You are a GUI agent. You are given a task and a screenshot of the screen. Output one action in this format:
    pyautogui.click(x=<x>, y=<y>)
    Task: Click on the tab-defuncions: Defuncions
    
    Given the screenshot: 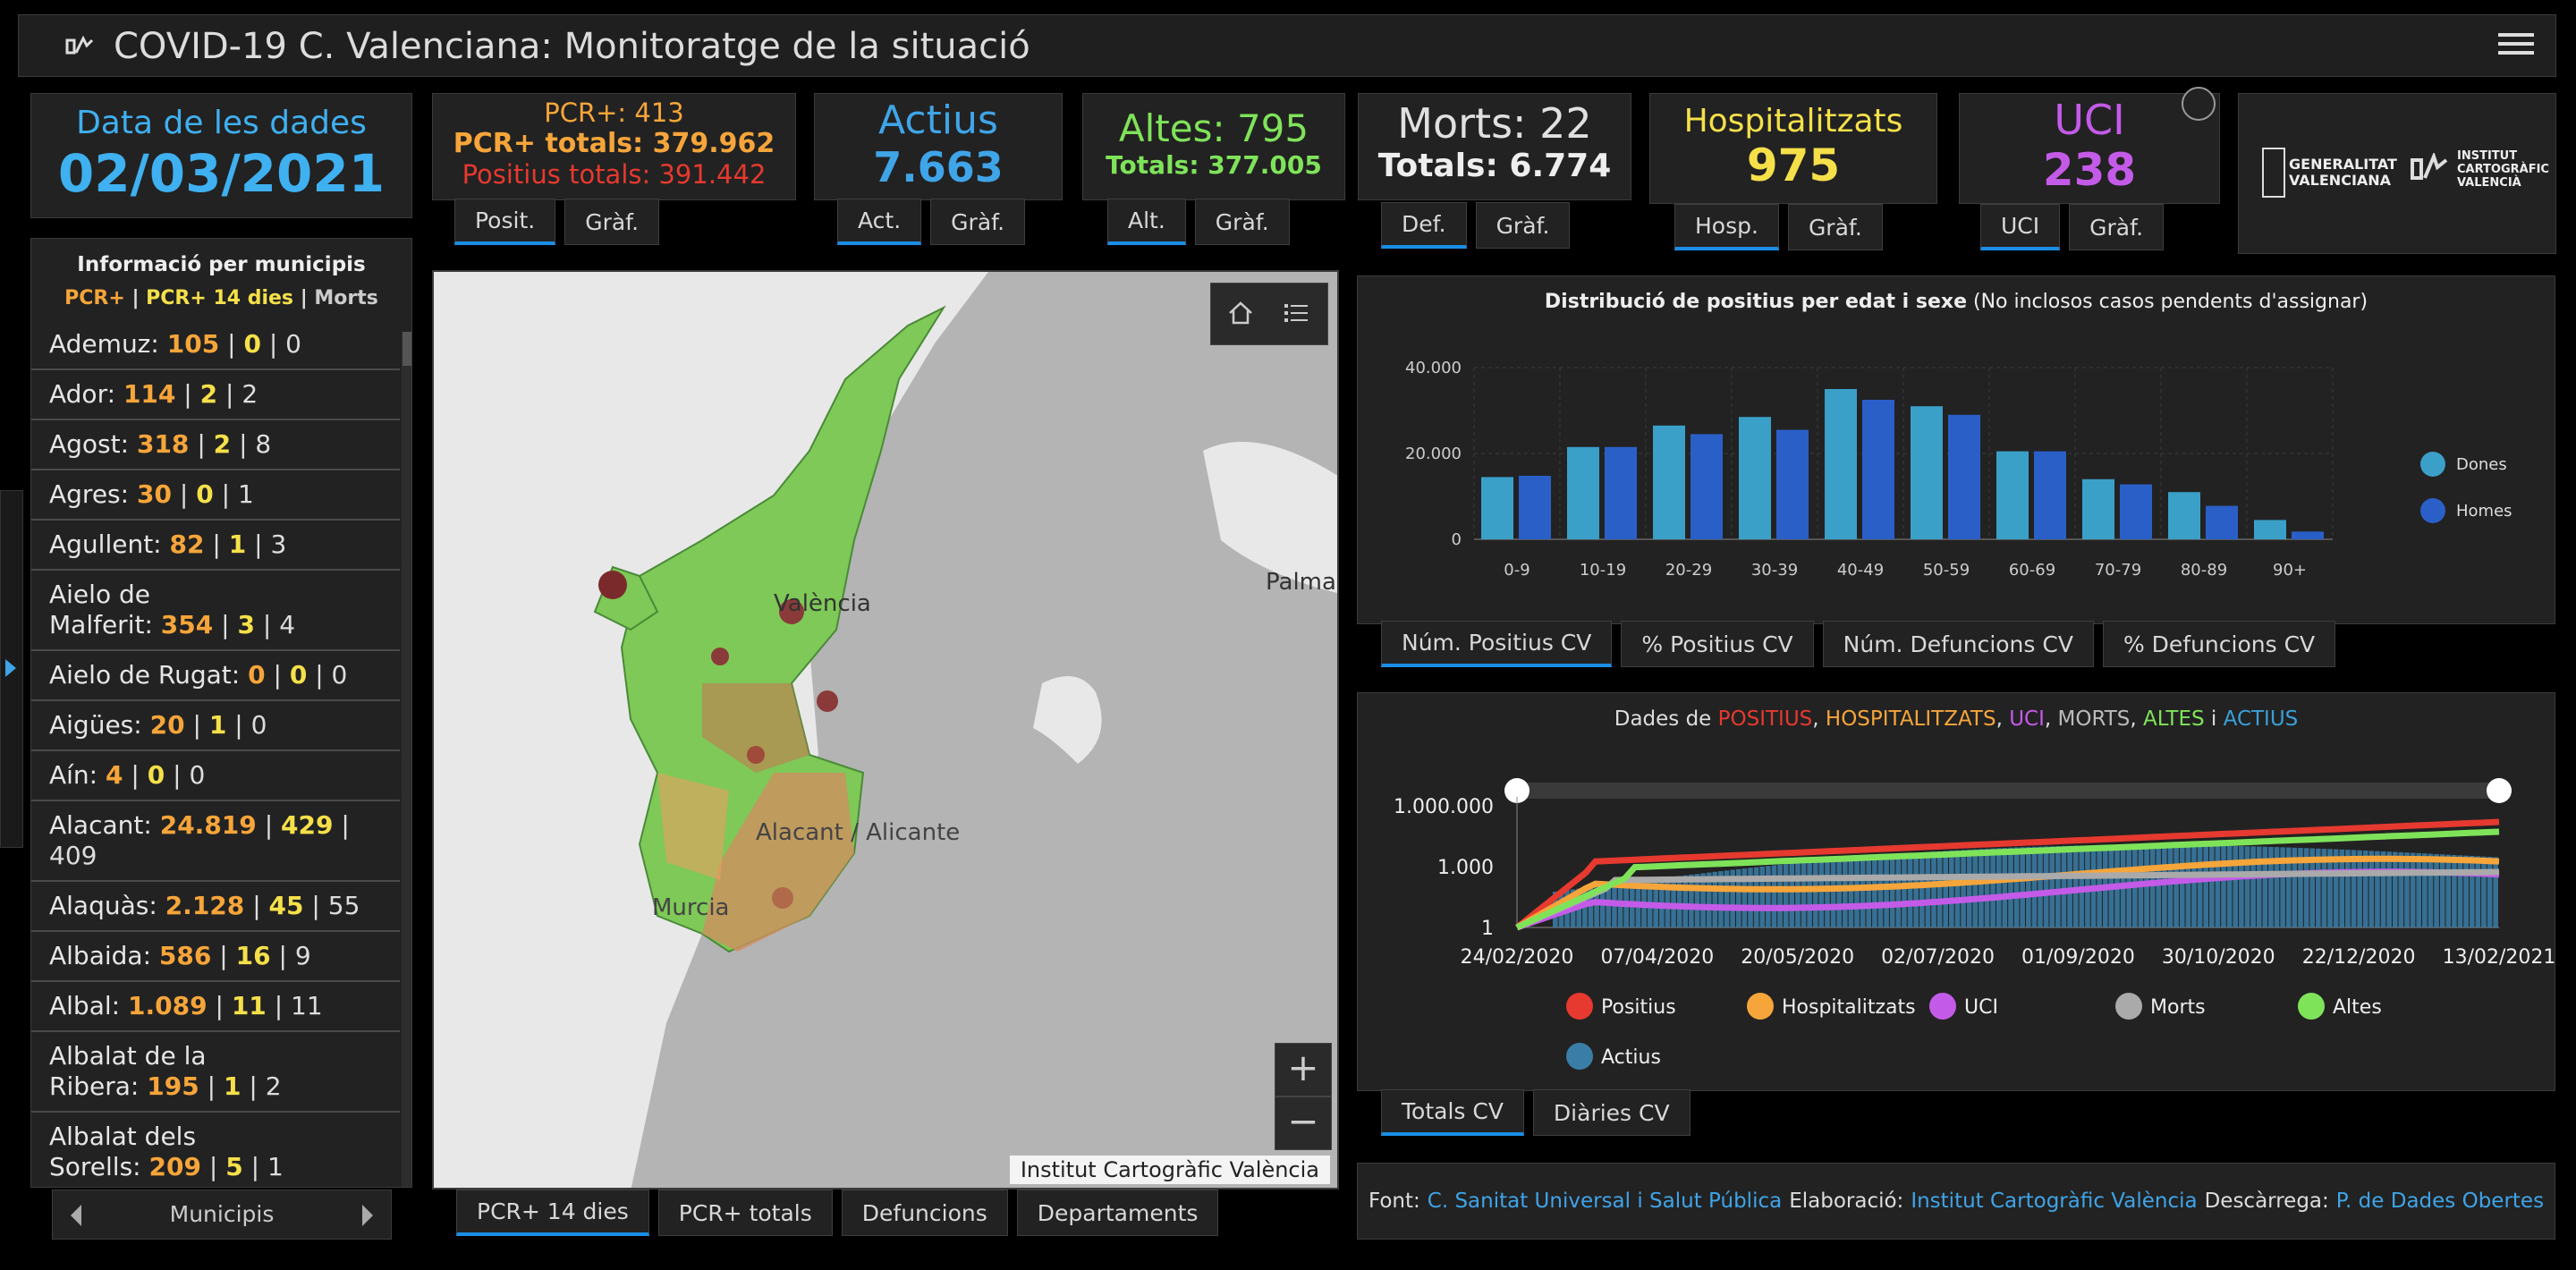 What is the action you would take?
    pyautogui.click(x=924, y=1213)
    